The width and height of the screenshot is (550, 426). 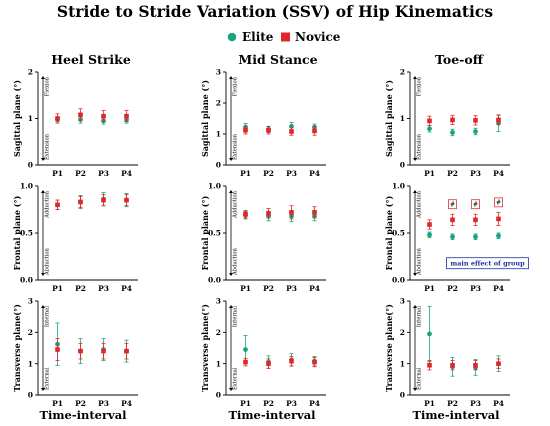 What do you see at coordinates (48, 261) in the screenshot?
I see `direction-label-bottom: Abduction` at bounding box center [48, 261].